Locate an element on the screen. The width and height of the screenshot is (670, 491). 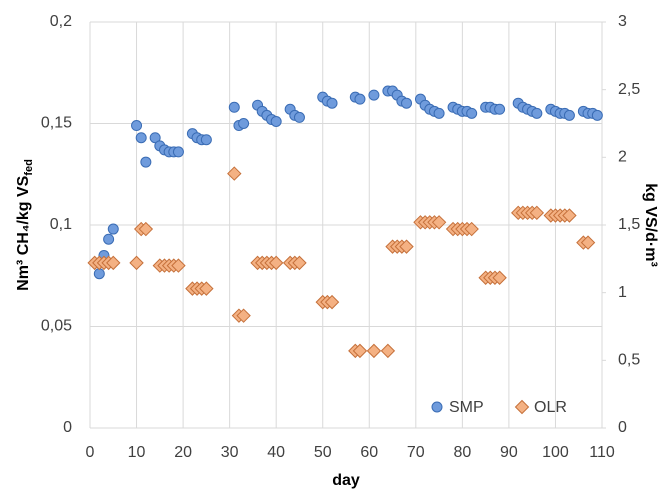
x-tick-label: 20 is located at coordinates (183, 452).